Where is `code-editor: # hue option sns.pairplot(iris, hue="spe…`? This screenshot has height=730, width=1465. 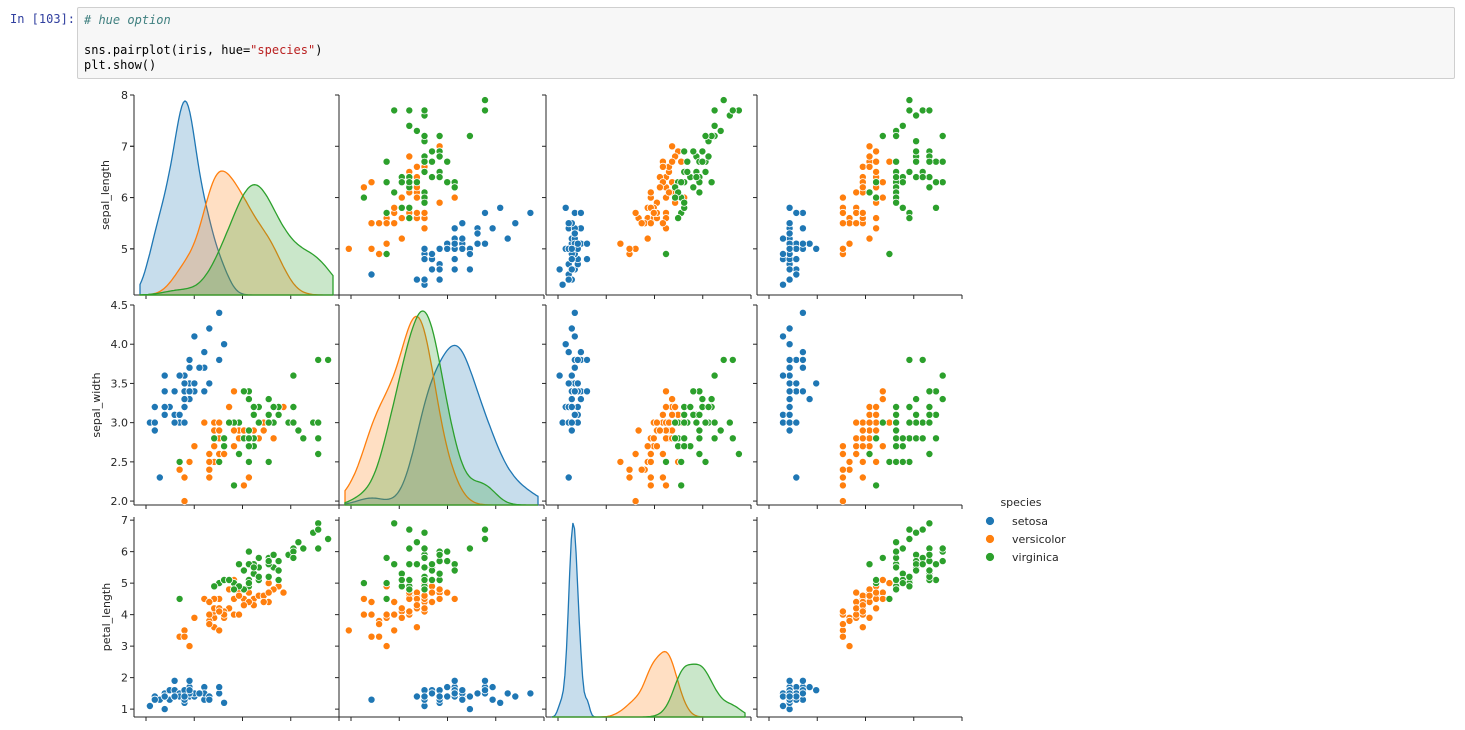
code-editor: # hue option sns.pairplot(iris, hue="spe… is located at coordinates (766, 43).